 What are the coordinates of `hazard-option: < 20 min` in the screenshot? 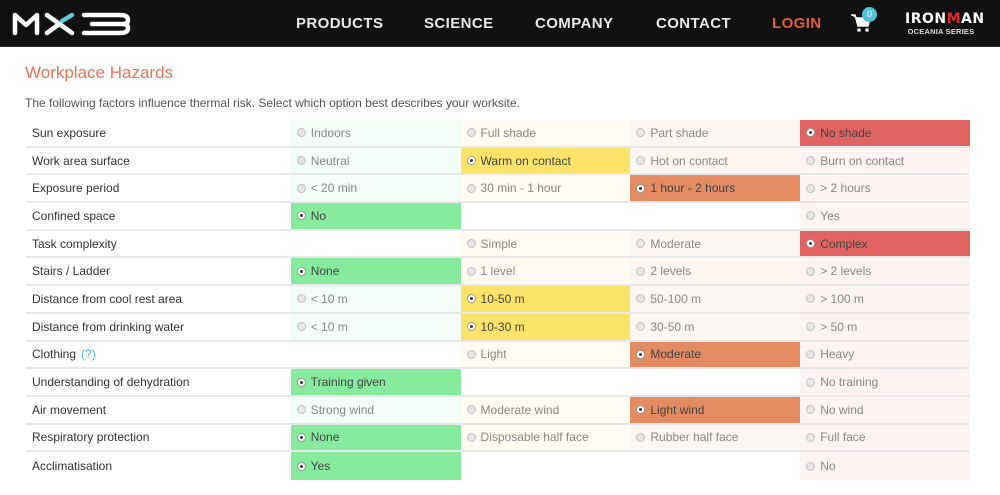 It's located at (375, 188).